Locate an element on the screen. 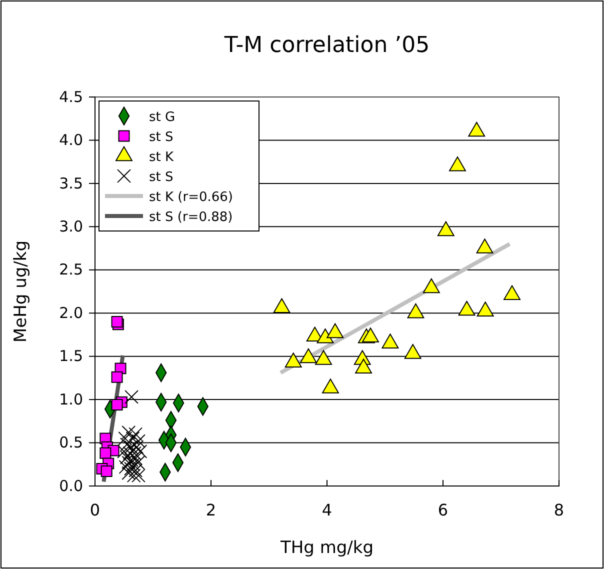 The height and width of the screenshot is (569, 604). x-tick-label: 4 is located at coordinates (327, 510).